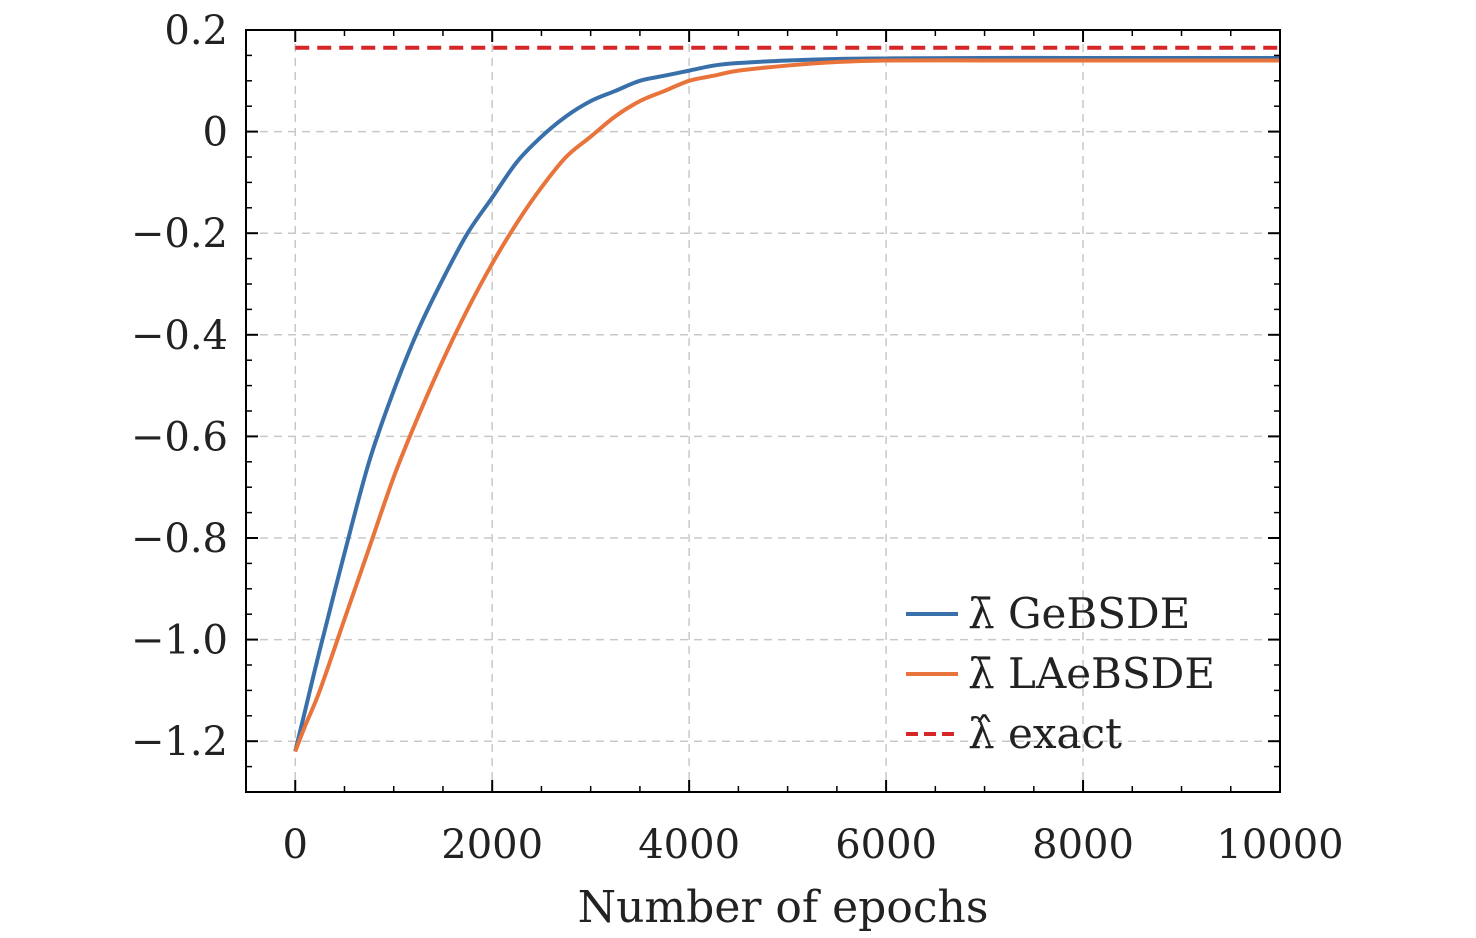 The image size is (1476, 938). Describe the element at coordinates (1045, 733) in the screenshot. I see `legend-label-2: λ̂ exact` at that location.